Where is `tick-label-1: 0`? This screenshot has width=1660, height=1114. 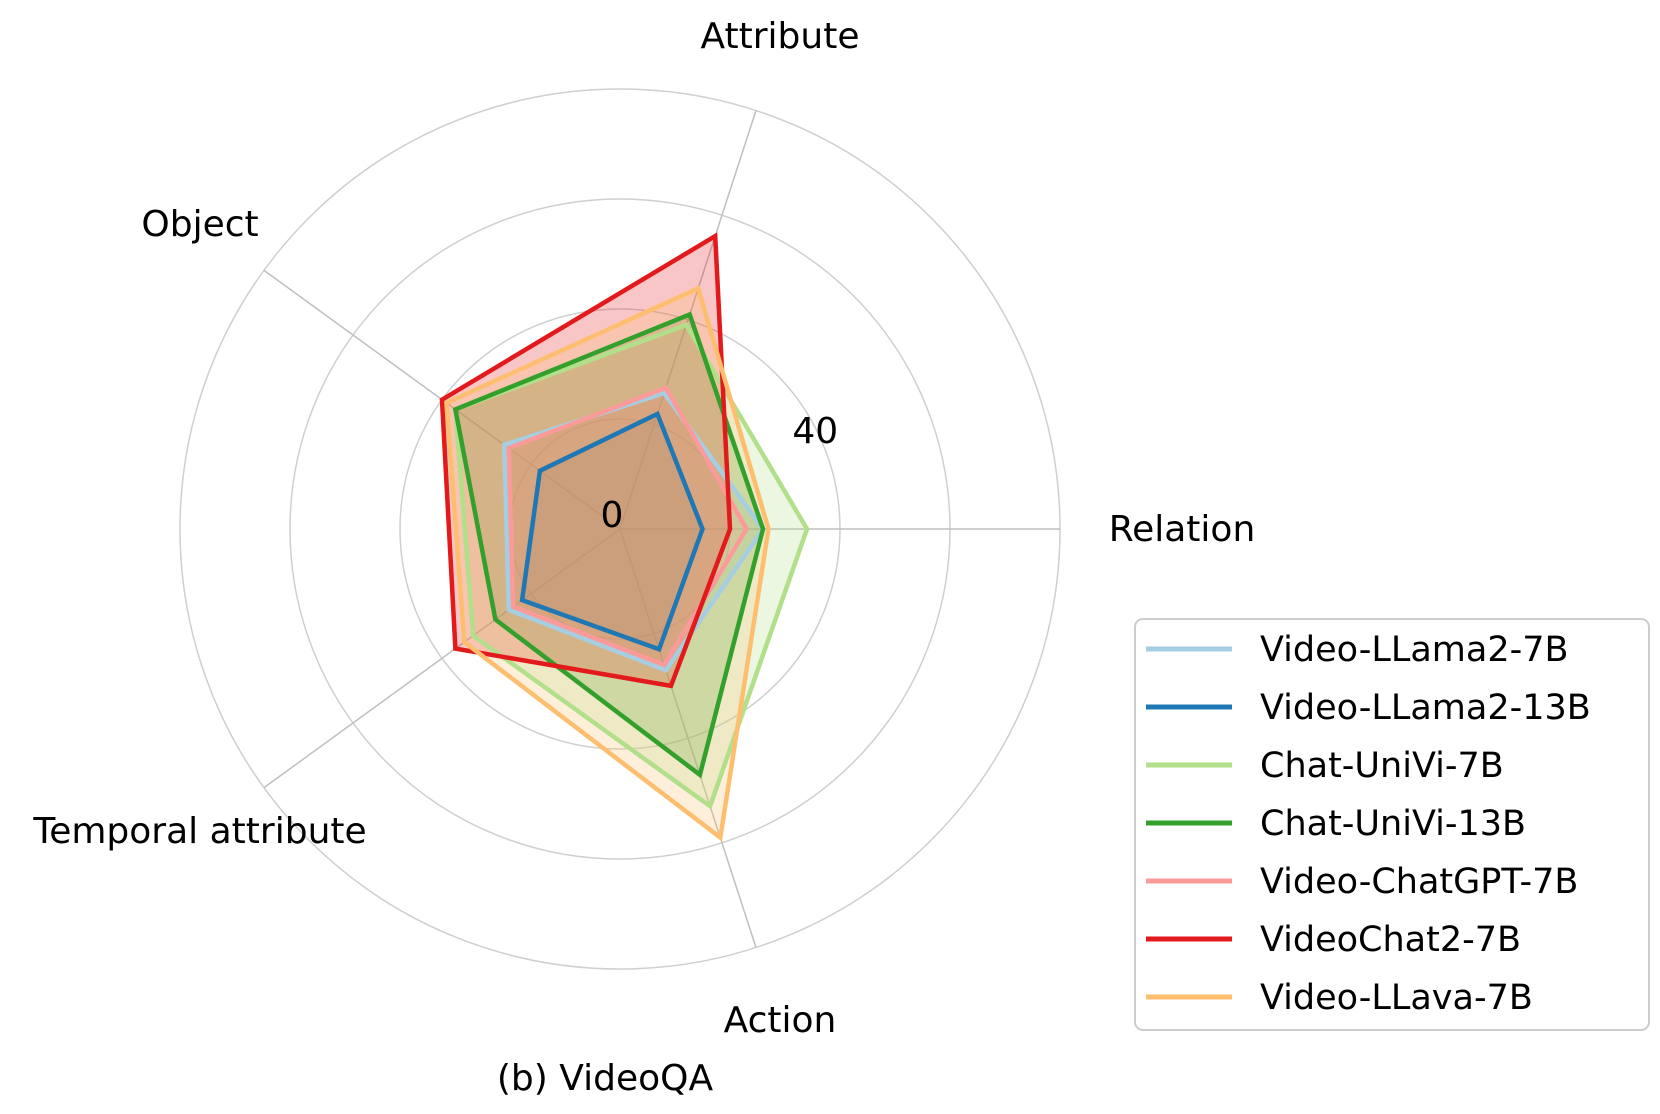 tick-label-1: 0 is located at coordinates (612, 515).